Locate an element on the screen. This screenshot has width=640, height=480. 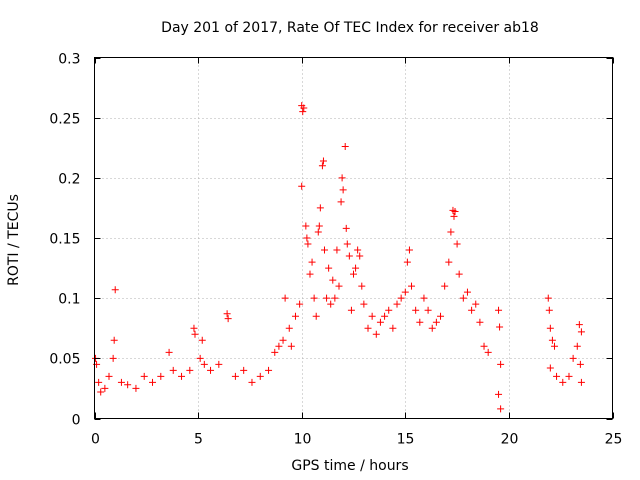
x-tick-labels: 0 5 10 15 20 25 is located at coordinates (356, 440).